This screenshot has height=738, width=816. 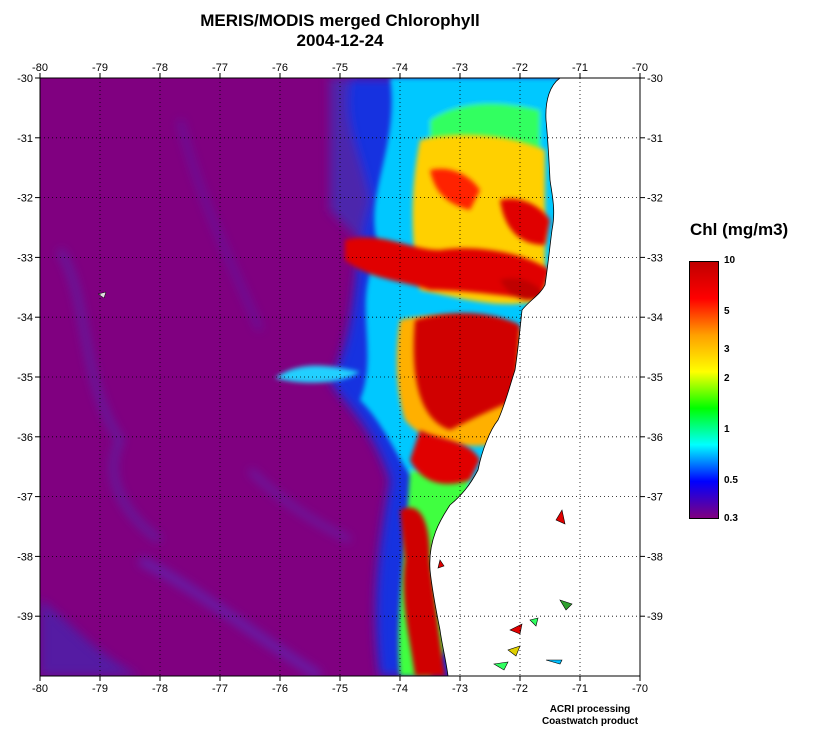 What do you see at coordinates (400, 68) in the screenshot?
I see `tick-label-top: -74` at bounding box center [400, 68].